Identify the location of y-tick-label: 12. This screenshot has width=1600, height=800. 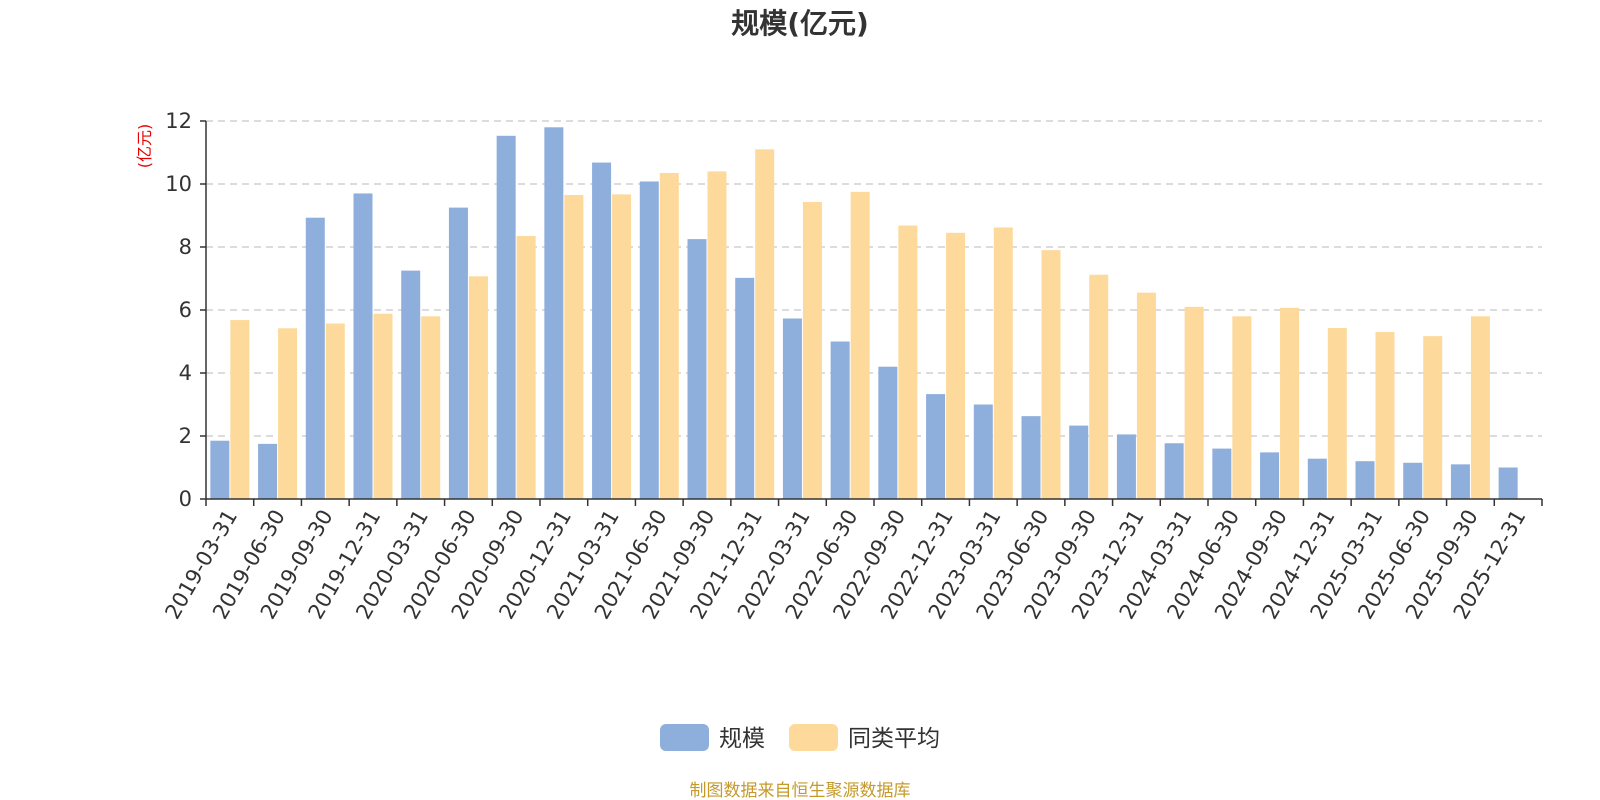
(178, 121).